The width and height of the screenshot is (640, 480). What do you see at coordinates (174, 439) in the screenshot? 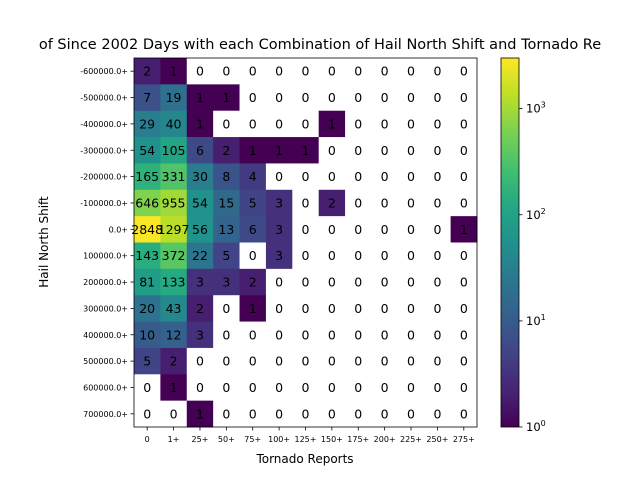
I see `x-tick-label: 1+` at bounding box center [174, 439].